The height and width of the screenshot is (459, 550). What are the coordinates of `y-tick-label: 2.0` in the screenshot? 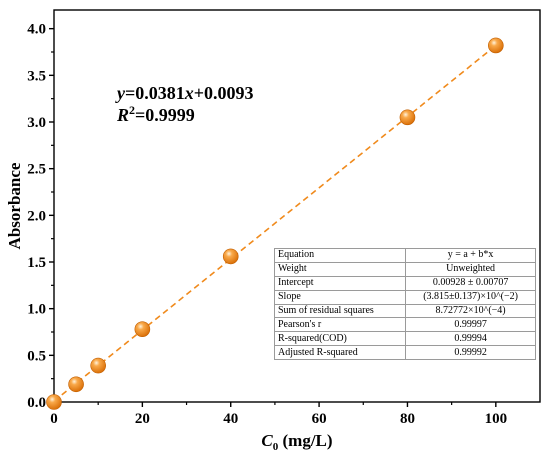 It's located at (36, 216).